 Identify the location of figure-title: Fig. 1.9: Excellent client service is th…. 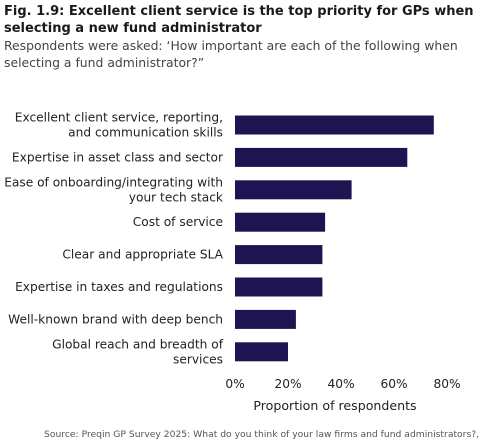
(239, 20).